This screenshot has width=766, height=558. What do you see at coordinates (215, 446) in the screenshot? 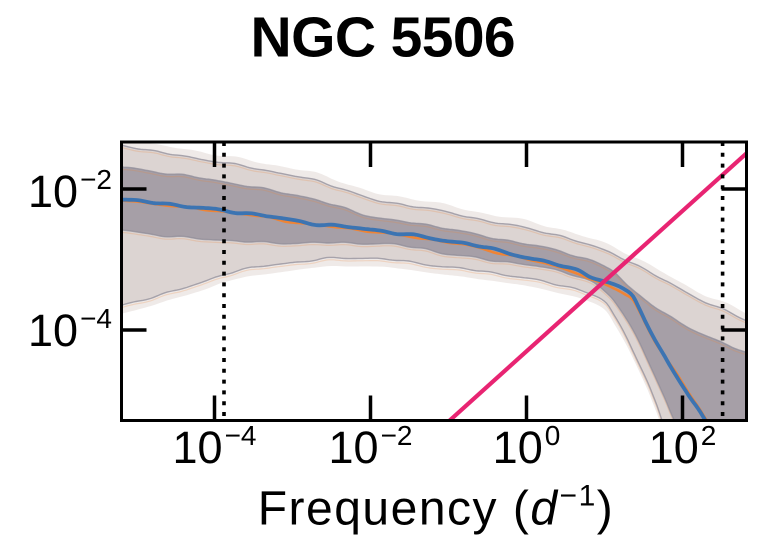
I see `svg-text: 10−4` at bounding box center [215, 446].